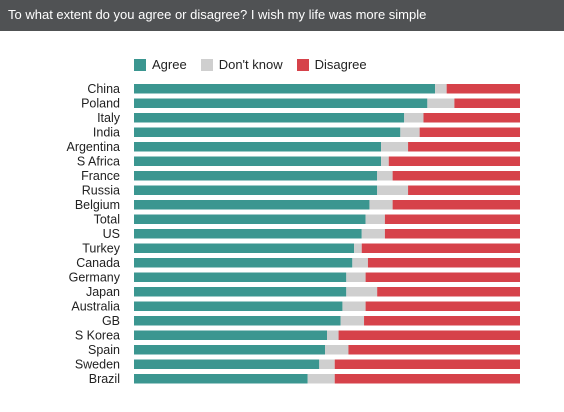  Describe the element at coordinates (440, 248) in the screenshot. I see `bar-turkey-disagree` at that location.